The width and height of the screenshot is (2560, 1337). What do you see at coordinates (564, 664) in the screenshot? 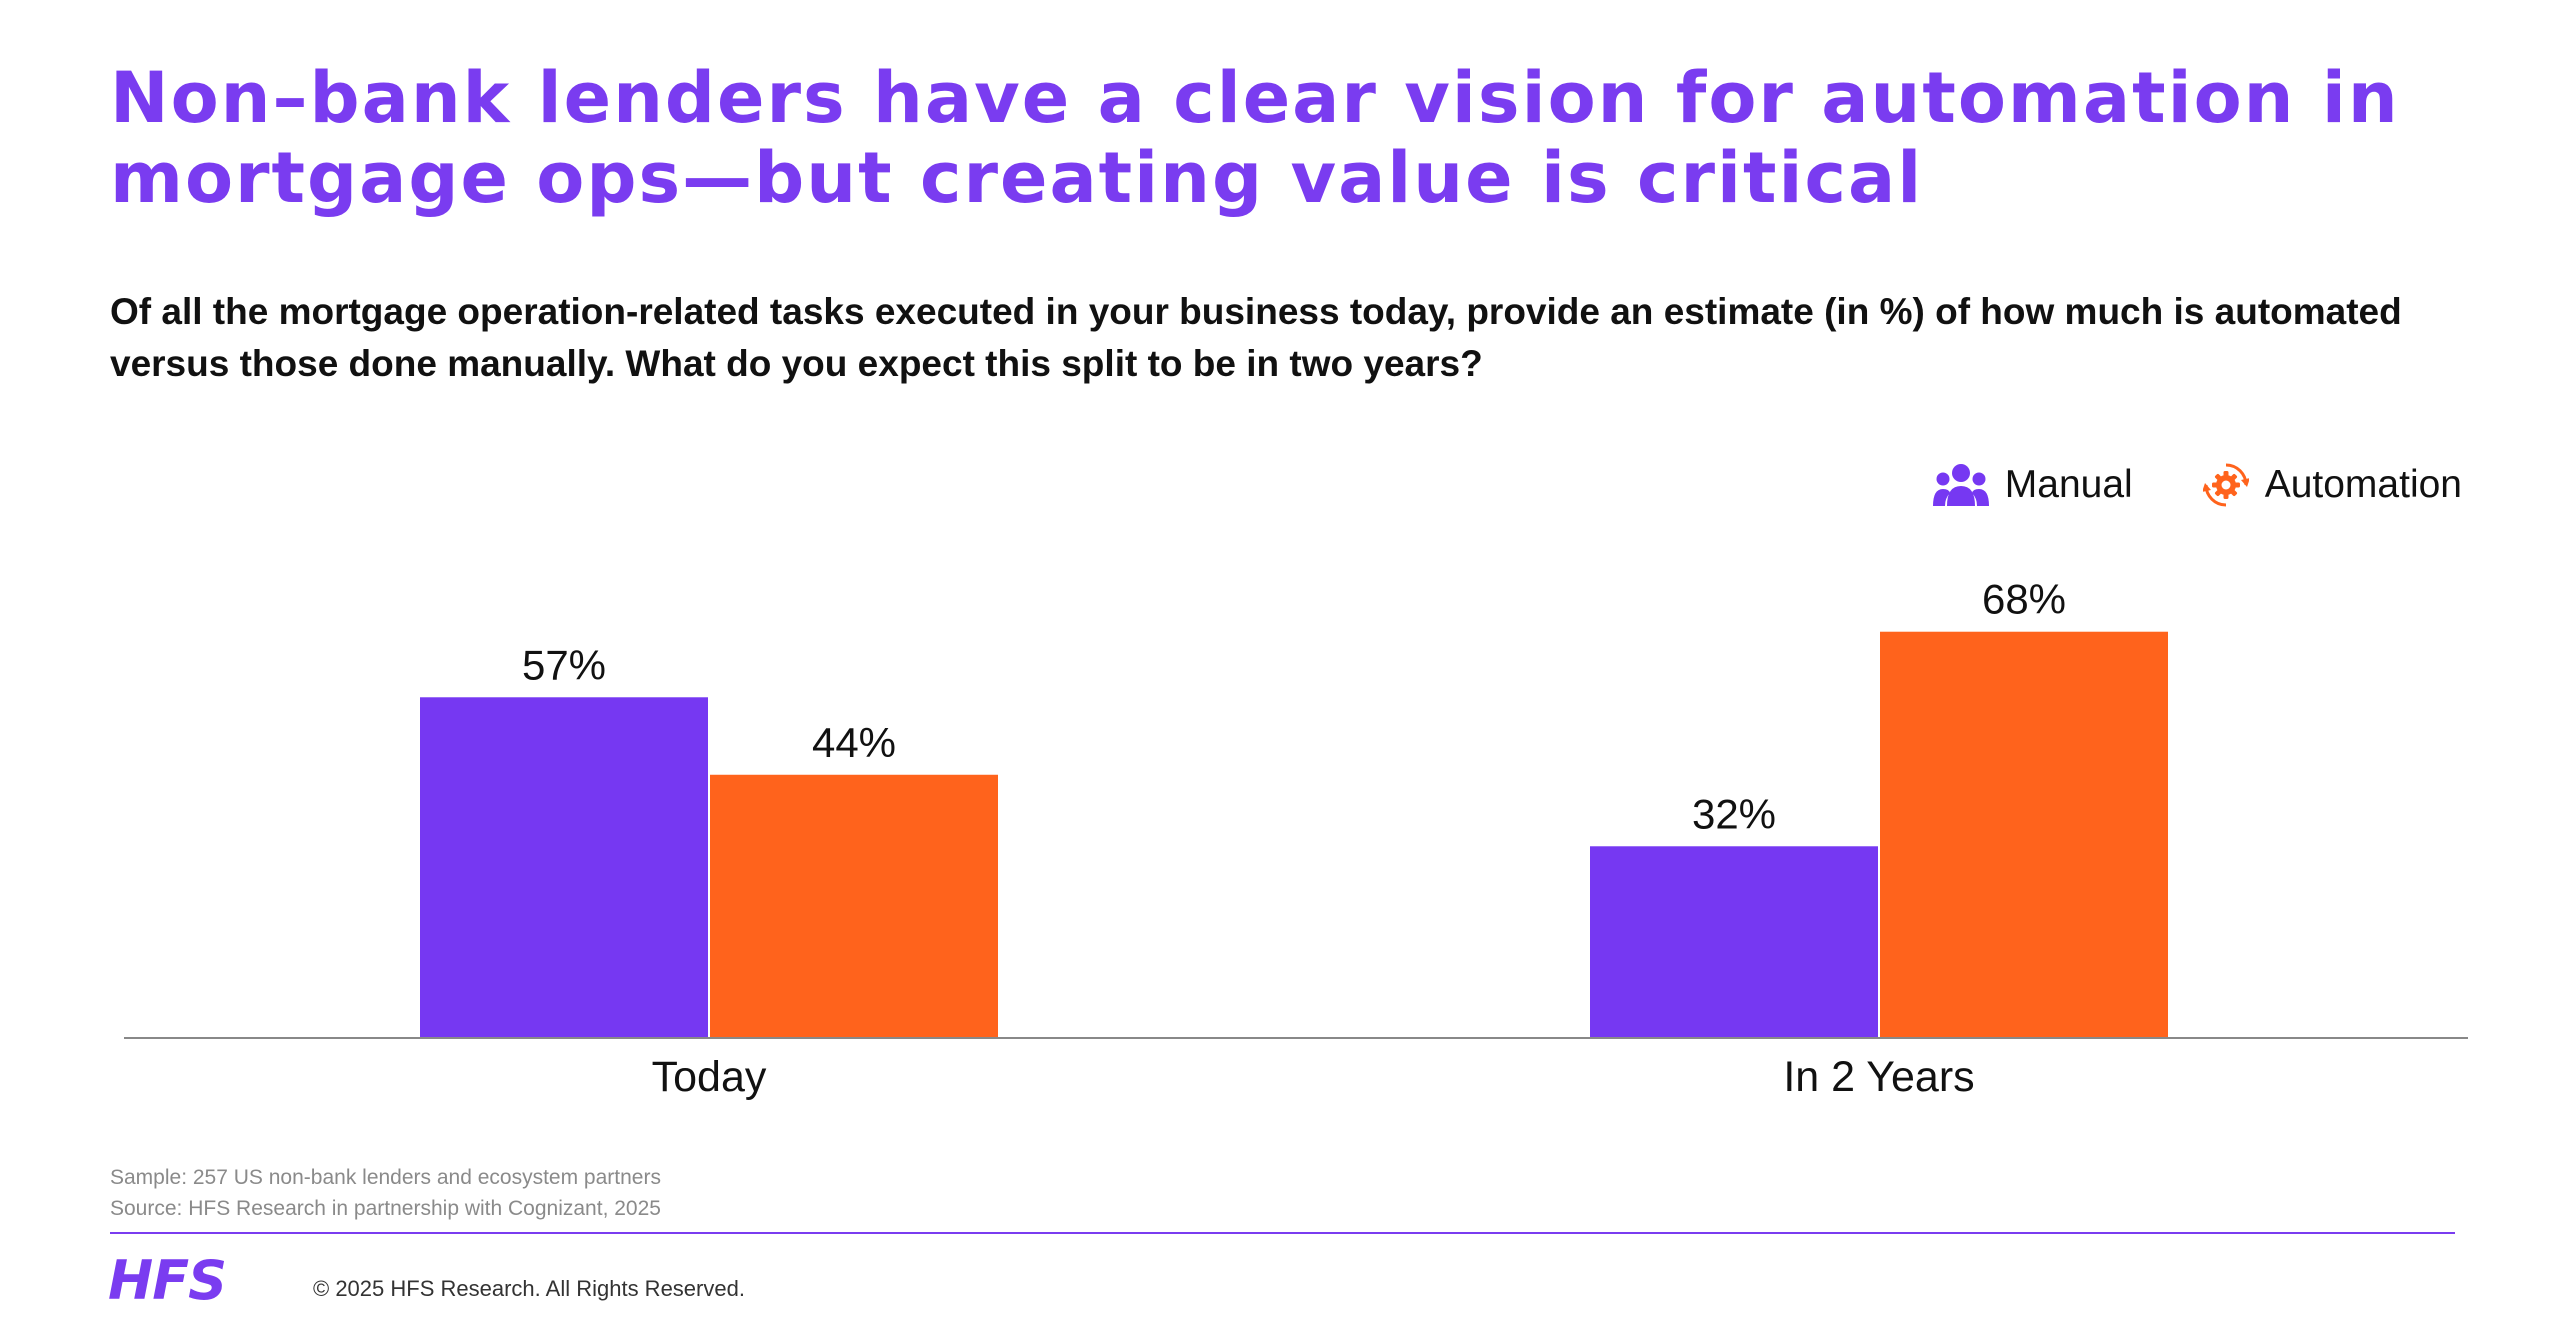
I see `data-label-manual-today: 57%` at bounding box center [564, 664].